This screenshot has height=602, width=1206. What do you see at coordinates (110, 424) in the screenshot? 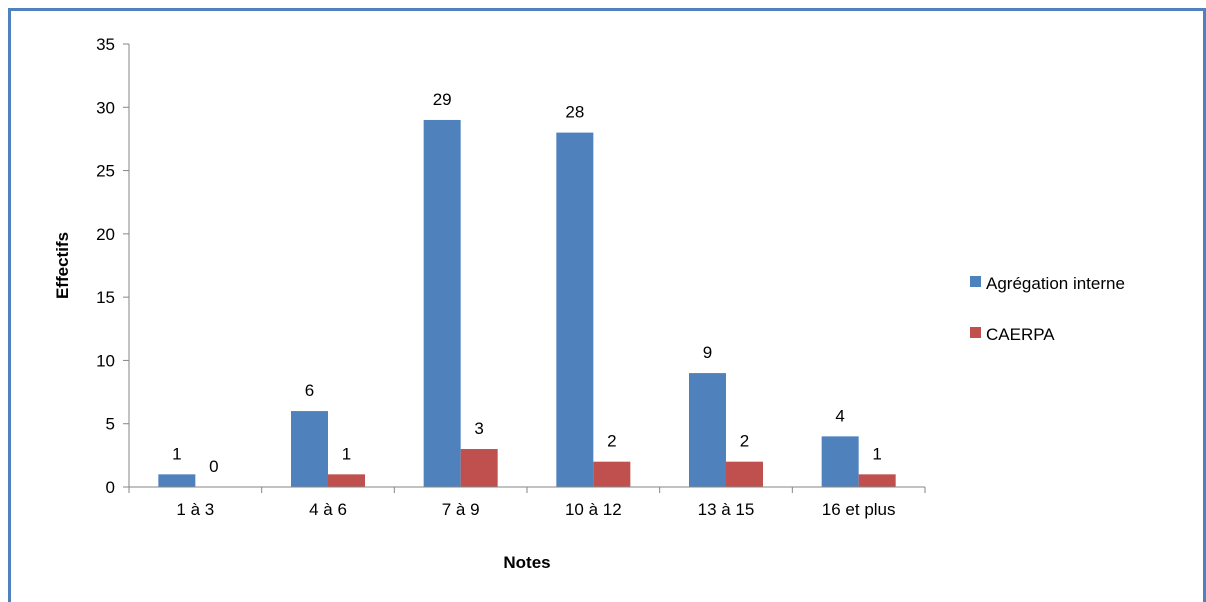
I see `y-tick-label: 5` at bounding box center [110, 424].